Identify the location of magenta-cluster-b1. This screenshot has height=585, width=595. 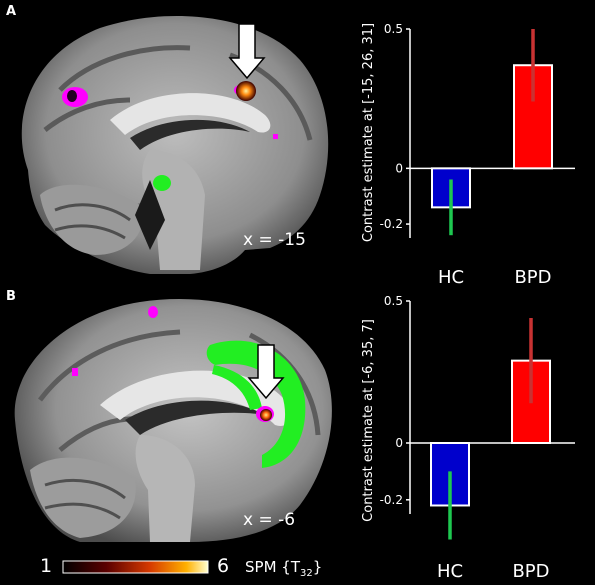
(153, 312).